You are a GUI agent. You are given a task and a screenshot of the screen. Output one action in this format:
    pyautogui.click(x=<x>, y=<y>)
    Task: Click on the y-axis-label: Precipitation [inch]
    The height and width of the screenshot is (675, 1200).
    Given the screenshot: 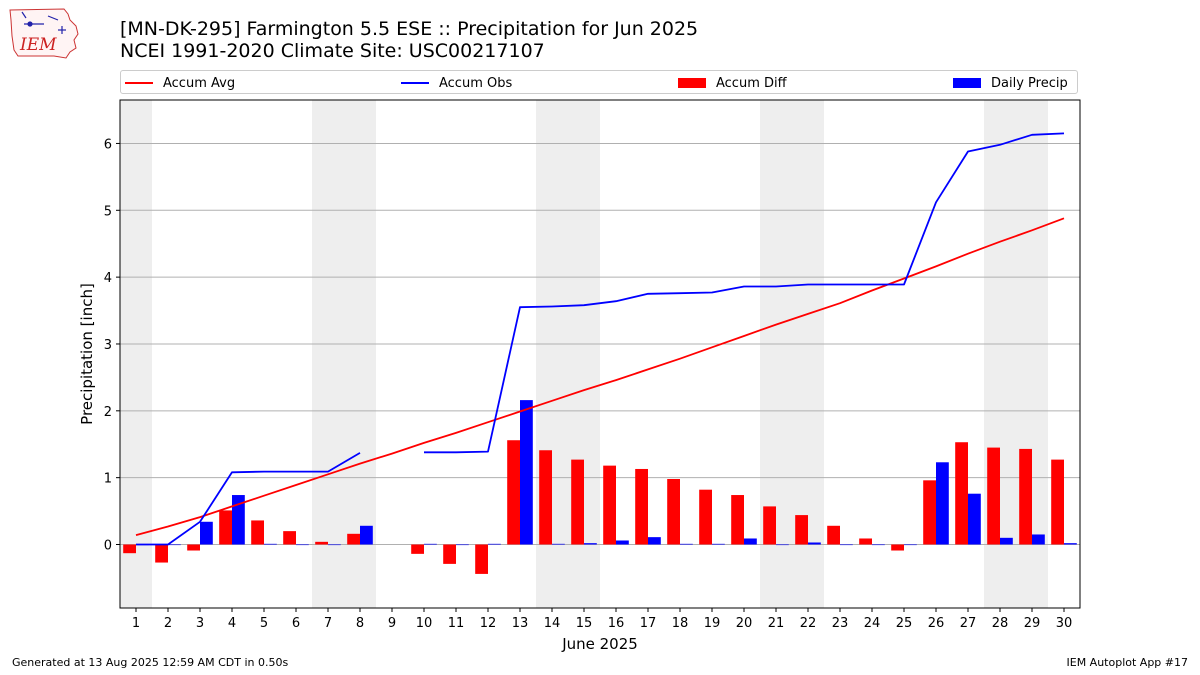 What is the action you would take?
    pyautogui.click(x=87, y=354)
    